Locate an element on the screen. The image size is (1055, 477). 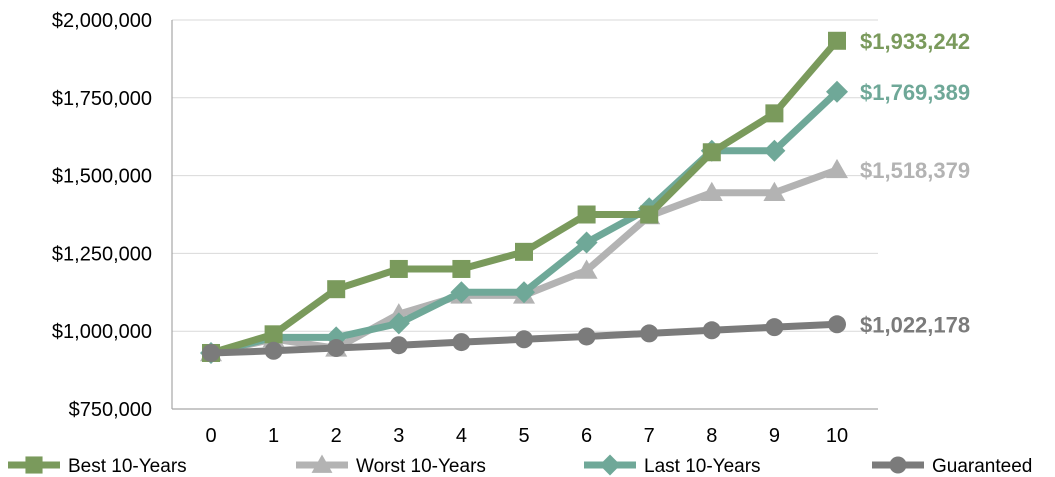
legend-label: Guaranteed is located at coordinates (982, 466).